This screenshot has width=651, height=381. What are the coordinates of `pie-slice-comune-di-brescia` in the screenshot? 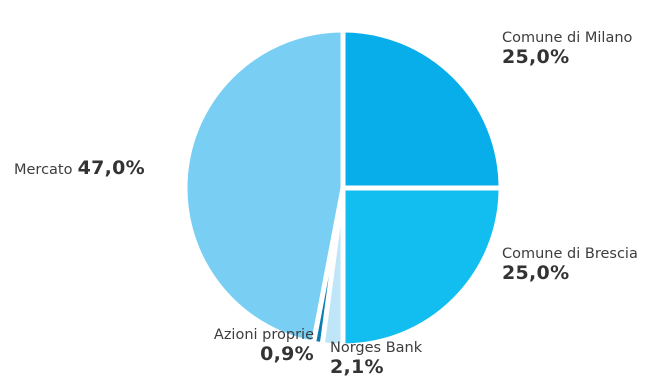 It's located at (422, 267).